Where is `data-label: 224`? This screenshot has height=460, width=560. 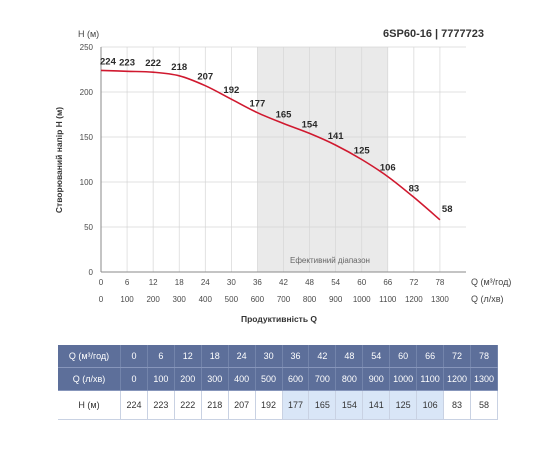 data-label: 224 is located at coordinates (108, 61).